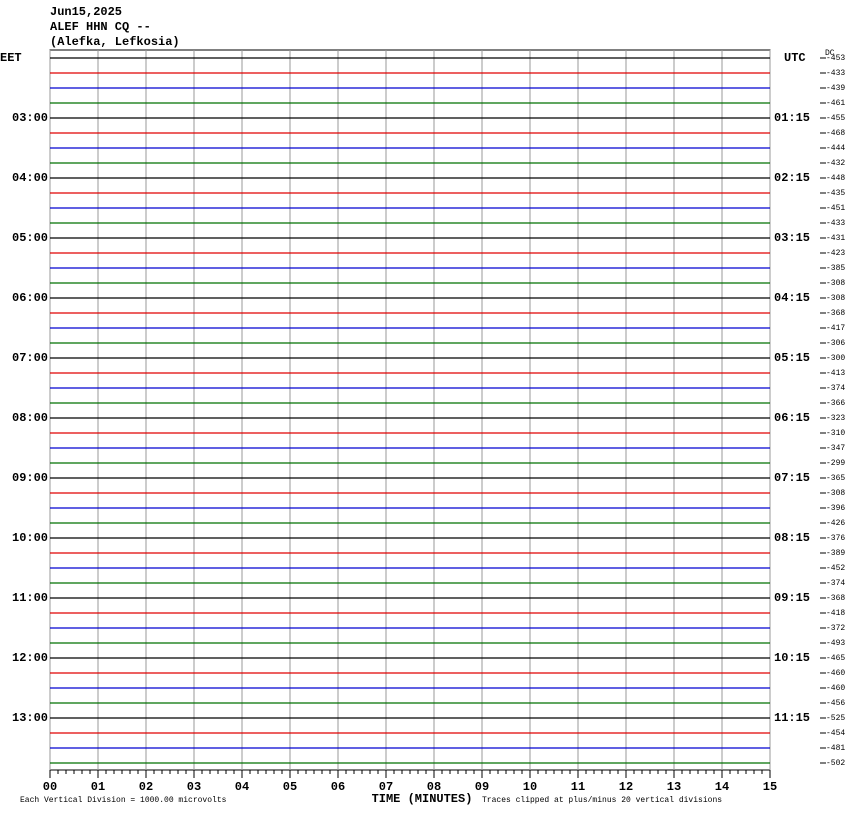 The width and height of the screenshot is (850, 814). Describe the element at coordinates (835, 568) in the screenshot. I see `dc-value: -452` at that location.